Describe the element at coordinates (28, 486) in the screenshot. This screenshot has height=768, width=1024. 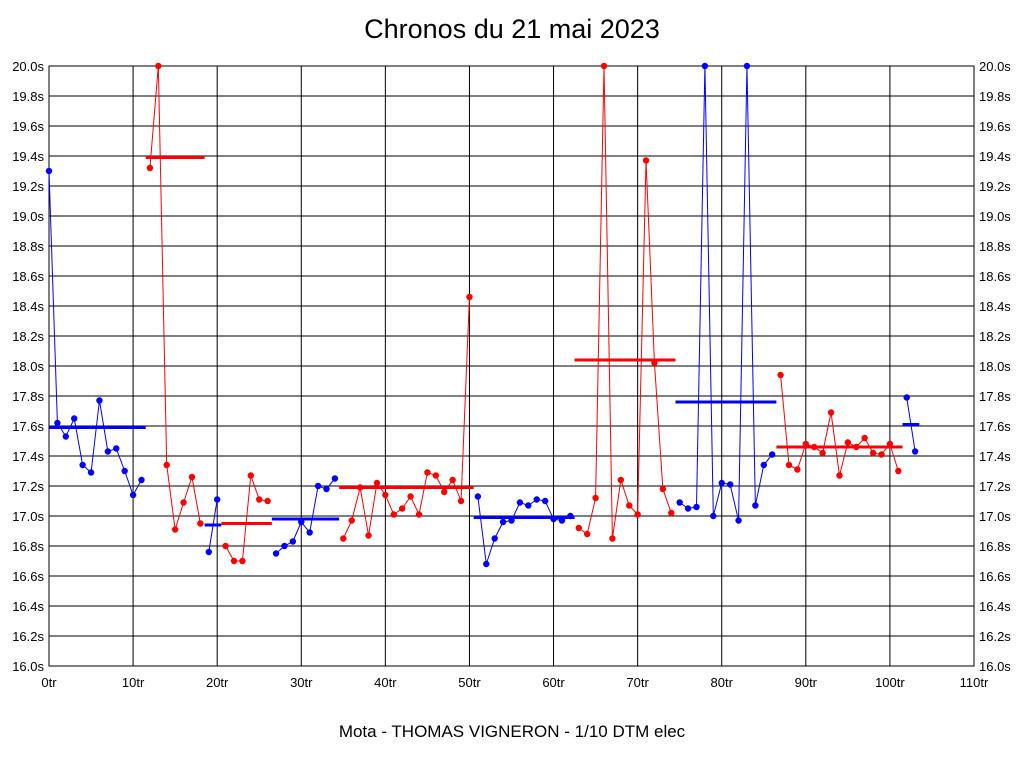
I see `y-tick-label-left: 17.2s` at that location.